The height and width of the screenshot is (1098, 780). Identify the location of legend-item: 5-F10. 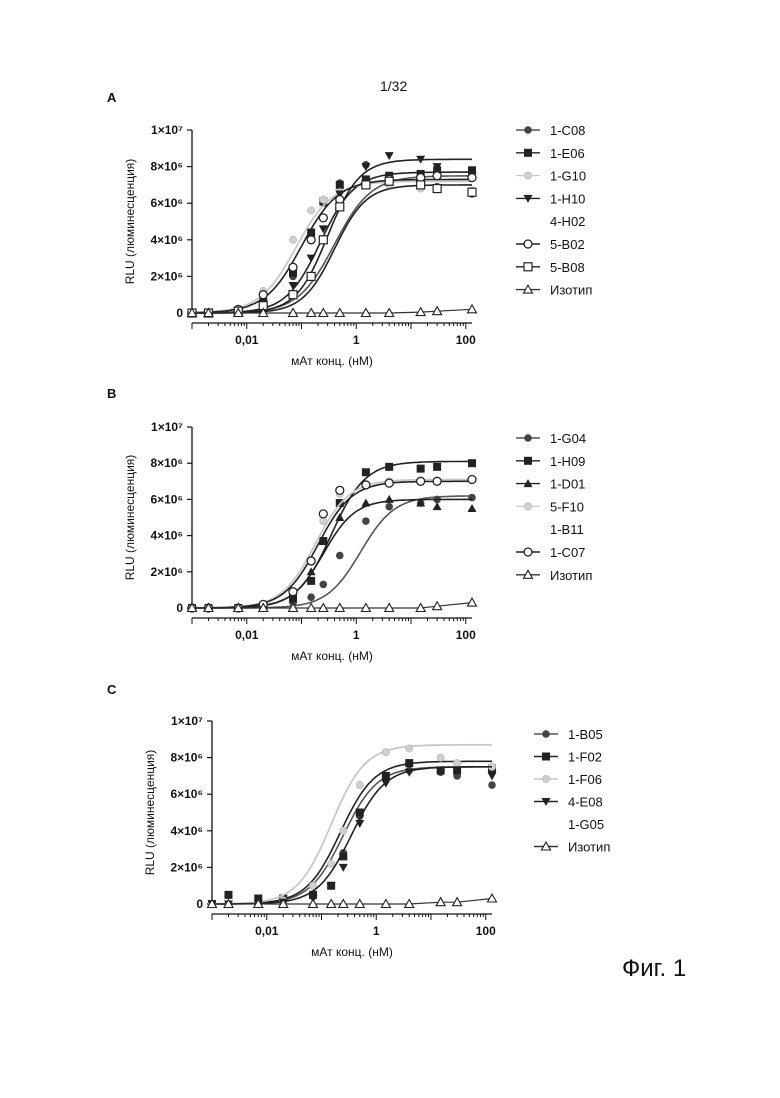
(550, 506).